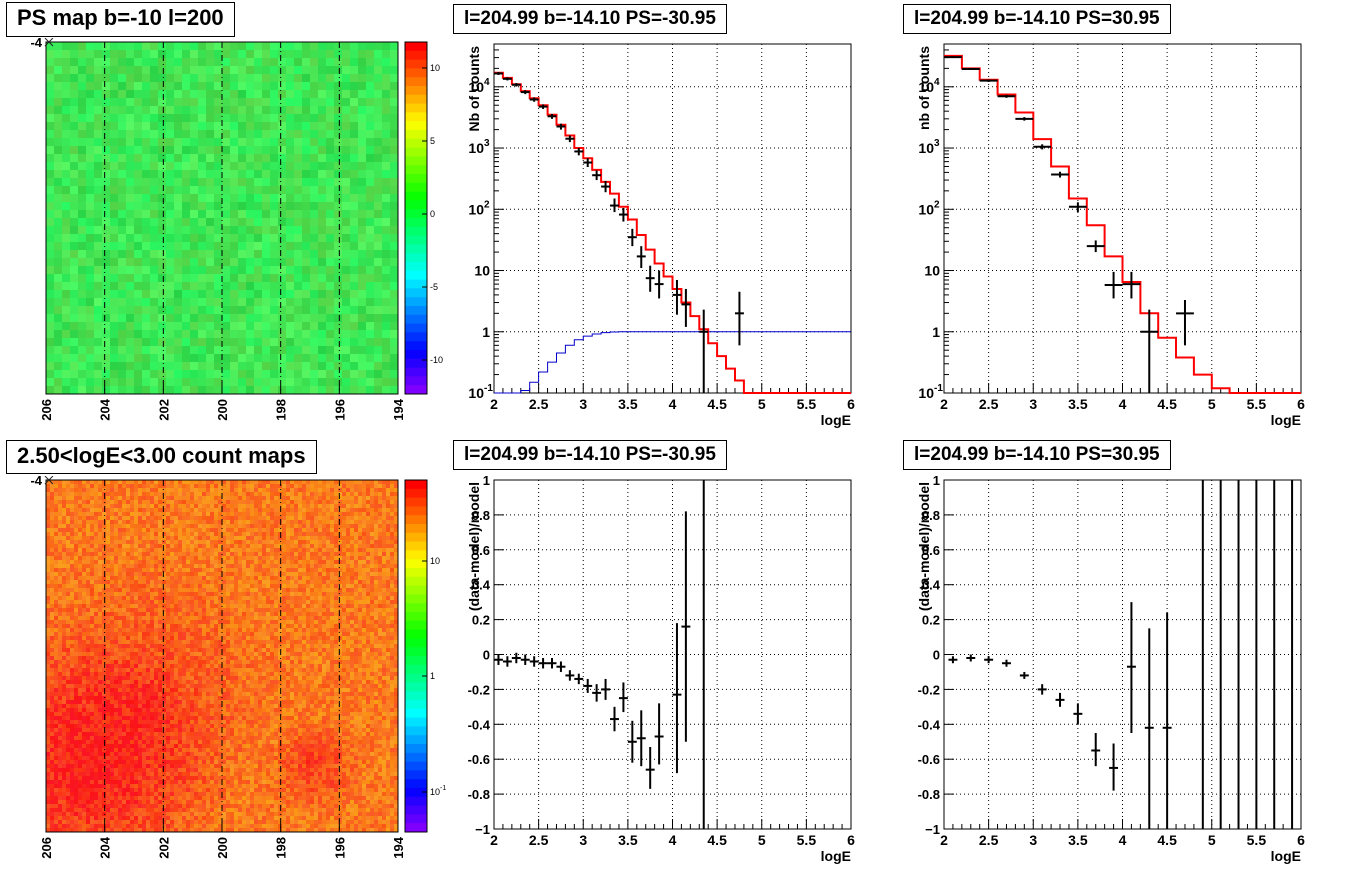 This screenshot has height=875, width=1348. I want to click on y-tick-label: 0.8, so click(481, 515).